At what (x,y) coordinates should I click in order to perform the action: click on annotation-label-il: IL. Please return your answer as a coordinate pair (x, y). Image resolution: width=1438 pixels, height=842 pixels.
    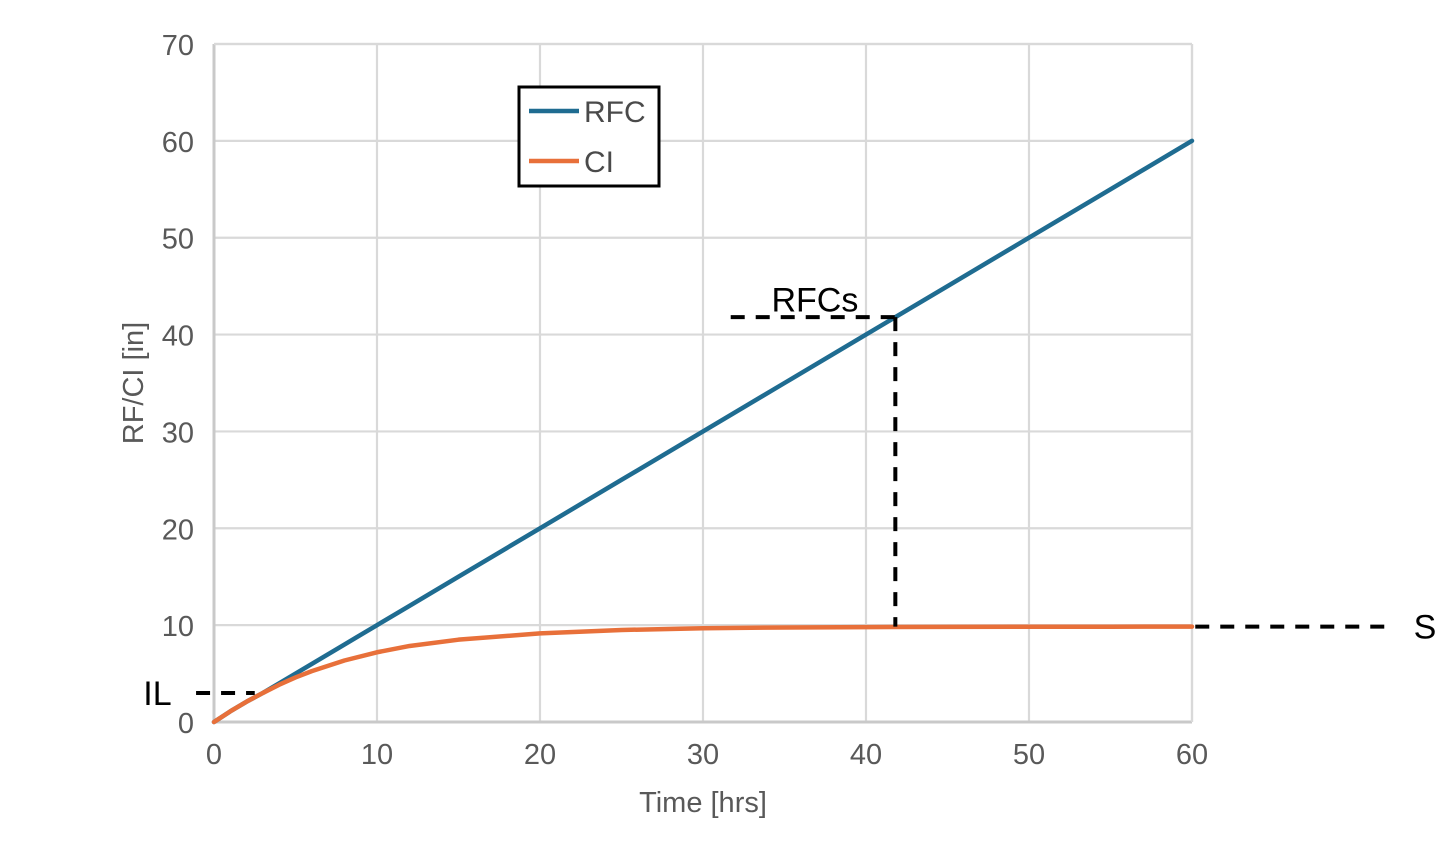
    Looking at the image, I should click on (157, 694).